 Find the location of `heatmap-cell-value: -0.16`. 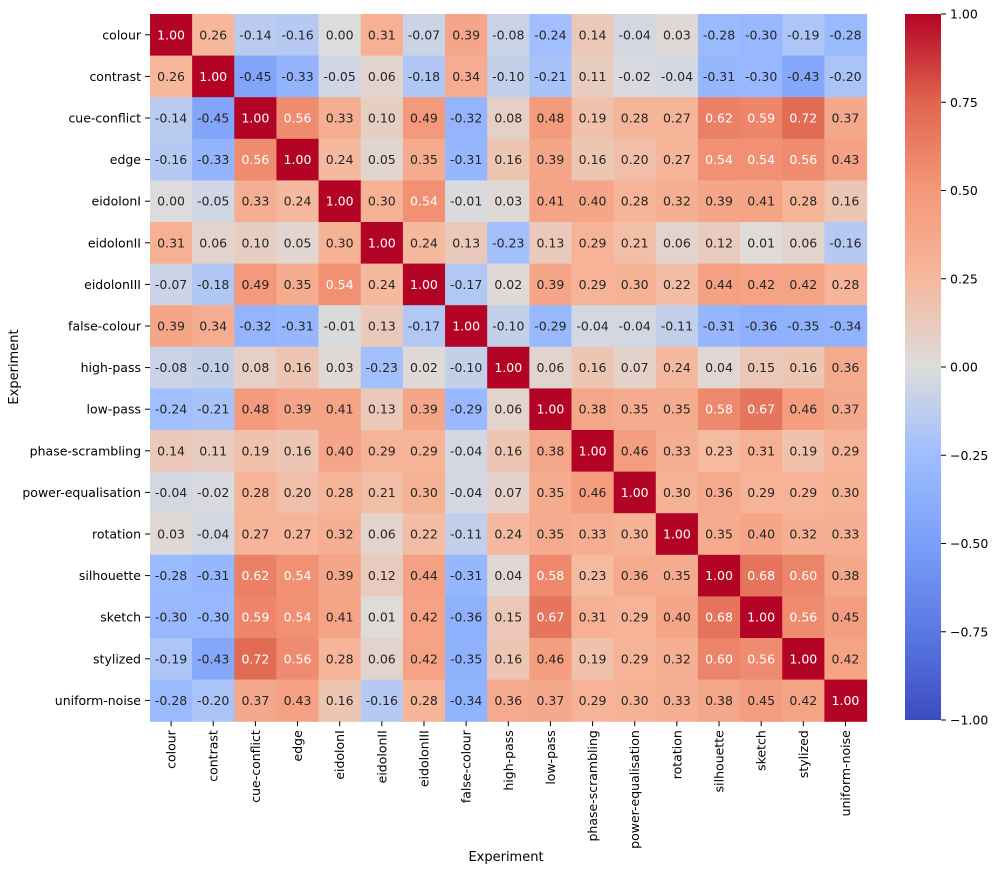

heatmap-cell-value: -0.16 is located at coordinates (297, 34).